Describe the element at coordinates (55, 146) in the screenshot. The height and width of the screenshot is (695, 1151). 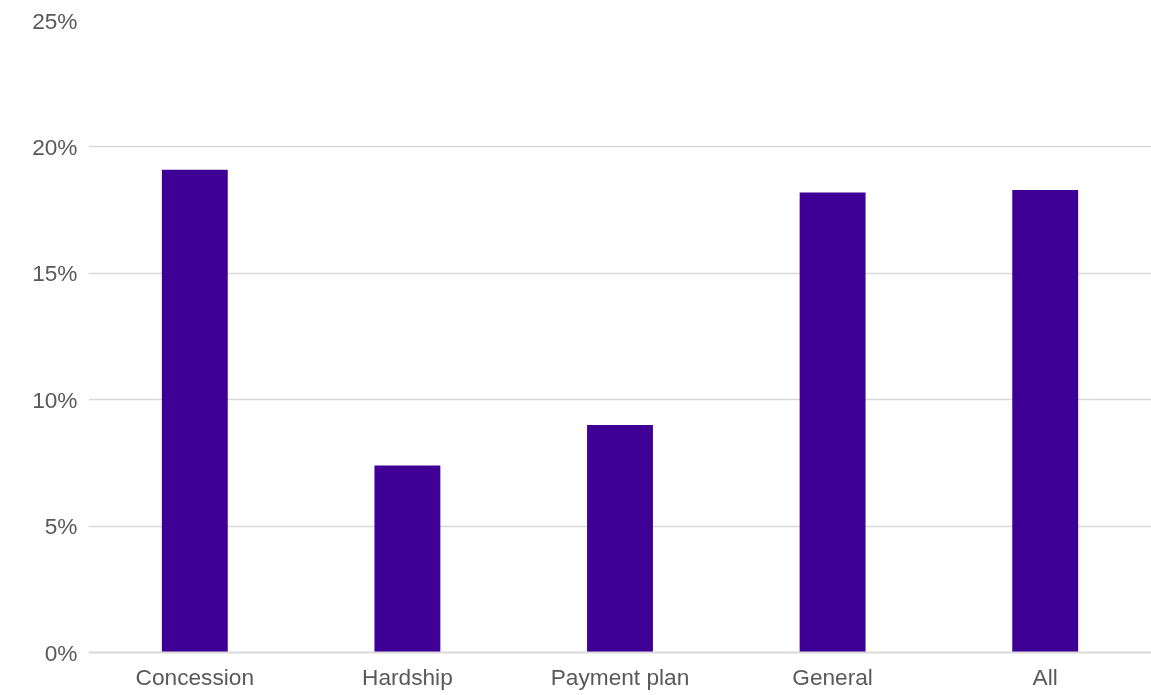
I see `y-tick-label: 20%` at that location.